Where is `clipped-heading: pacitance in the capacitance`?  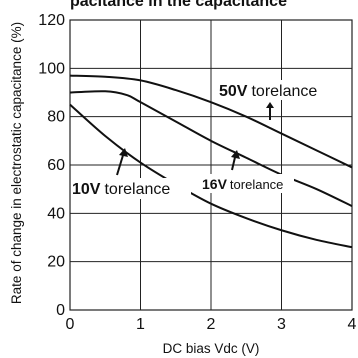 clipped-heading: pacitance in the capacitance is located at coordinates (178, 5).